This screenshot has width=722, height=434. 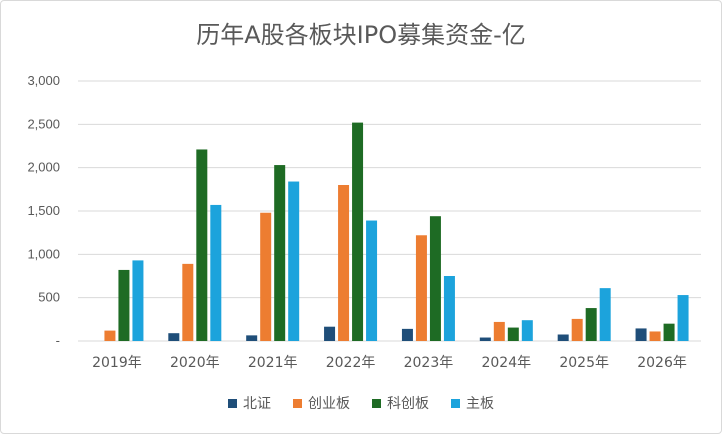 I want to click on y-tick-label: 2,500, so click(x=43, y=123).